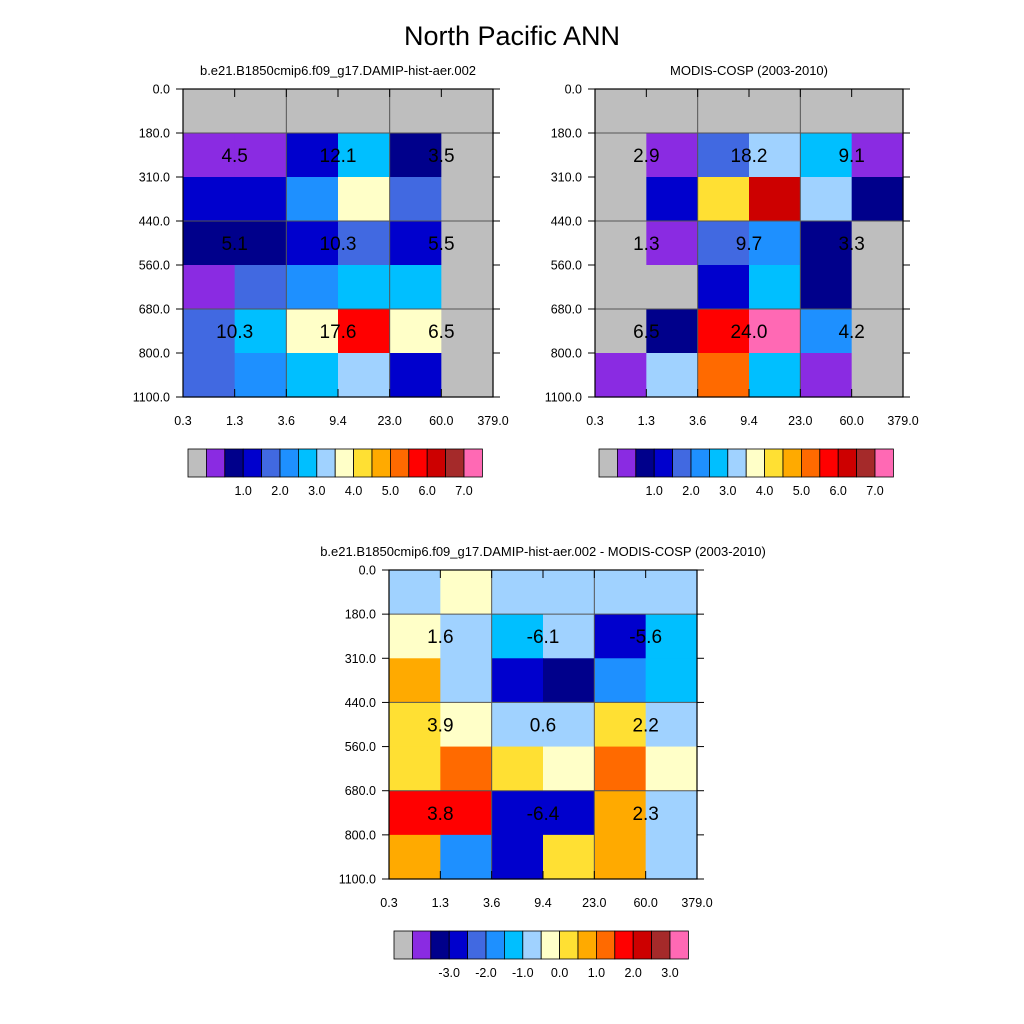 The width and height of the screenshot is (1024, 1024). I want to click on colorbar-label: 0.0, so click(559, 973).